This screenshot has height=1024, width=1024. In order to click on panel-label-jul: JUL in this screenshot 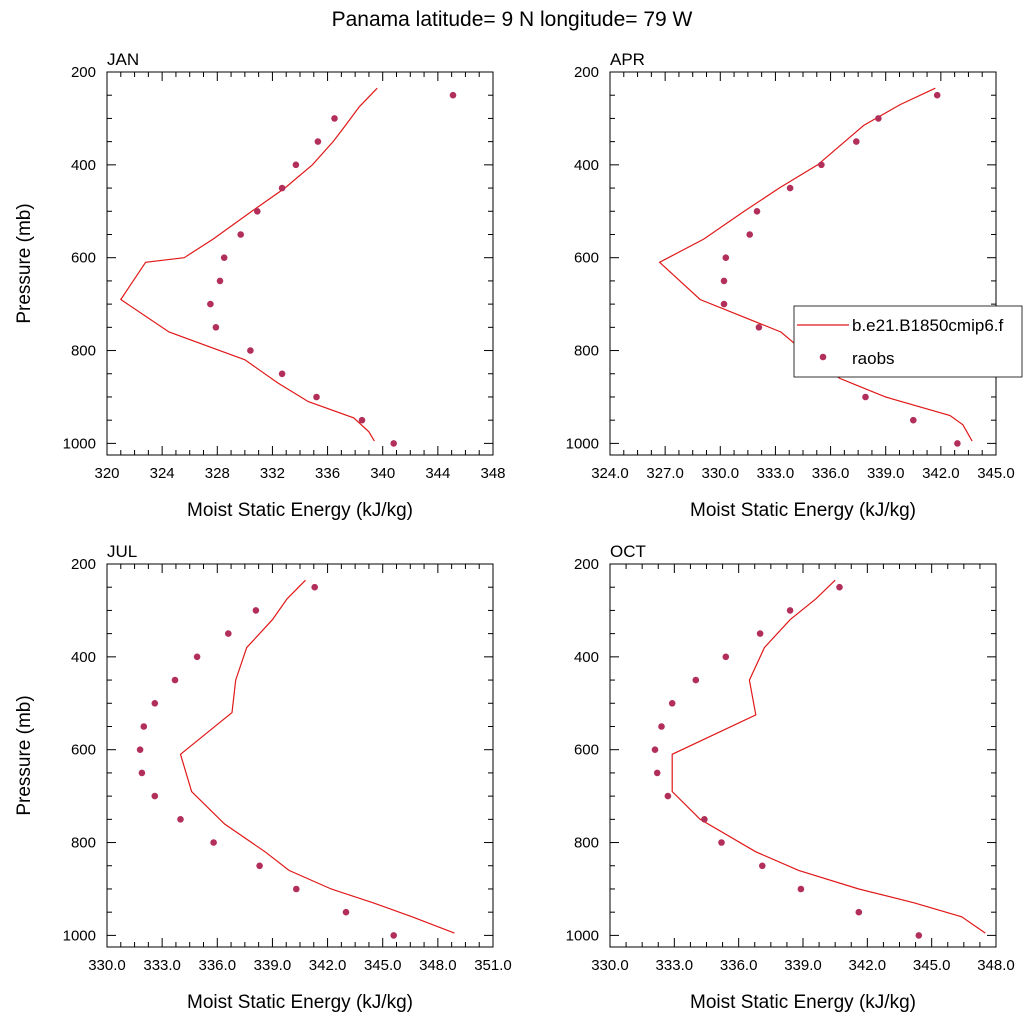, I will do `click(122, 551)`.